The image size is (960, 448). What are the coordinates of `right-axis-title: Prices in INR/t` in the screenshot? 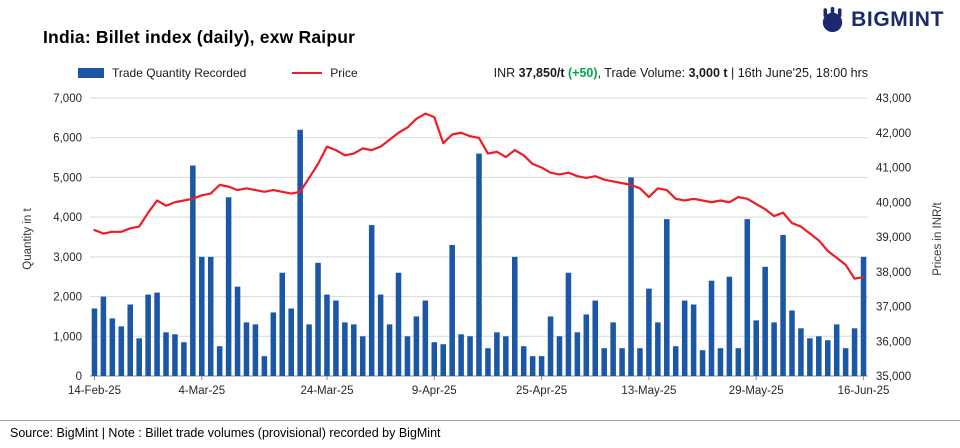 It's located at (938, 239).